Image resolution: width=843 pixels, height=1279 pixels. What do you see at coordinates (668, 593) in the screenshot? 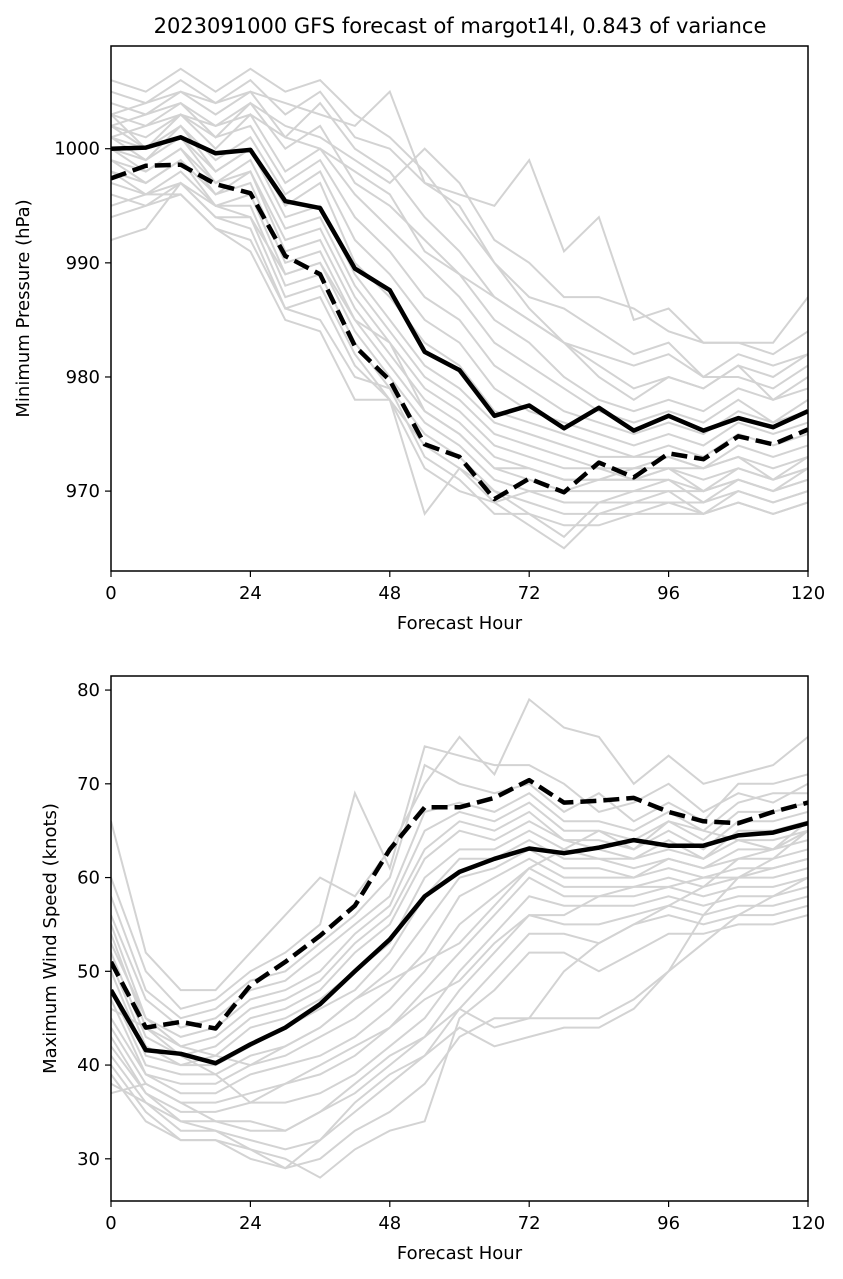
I see `pressure-xtick-label: 96` at bounding box center [668, 593].